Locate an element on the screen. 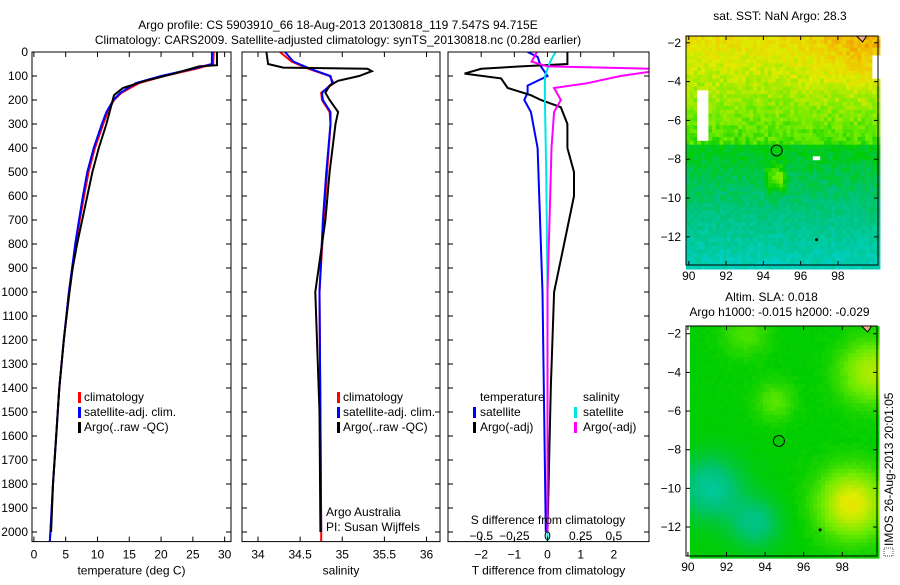 Image resolution: width=900 pixels, height=585 pixels. y-tick-label: 600 is located at coordinates (18, 196).